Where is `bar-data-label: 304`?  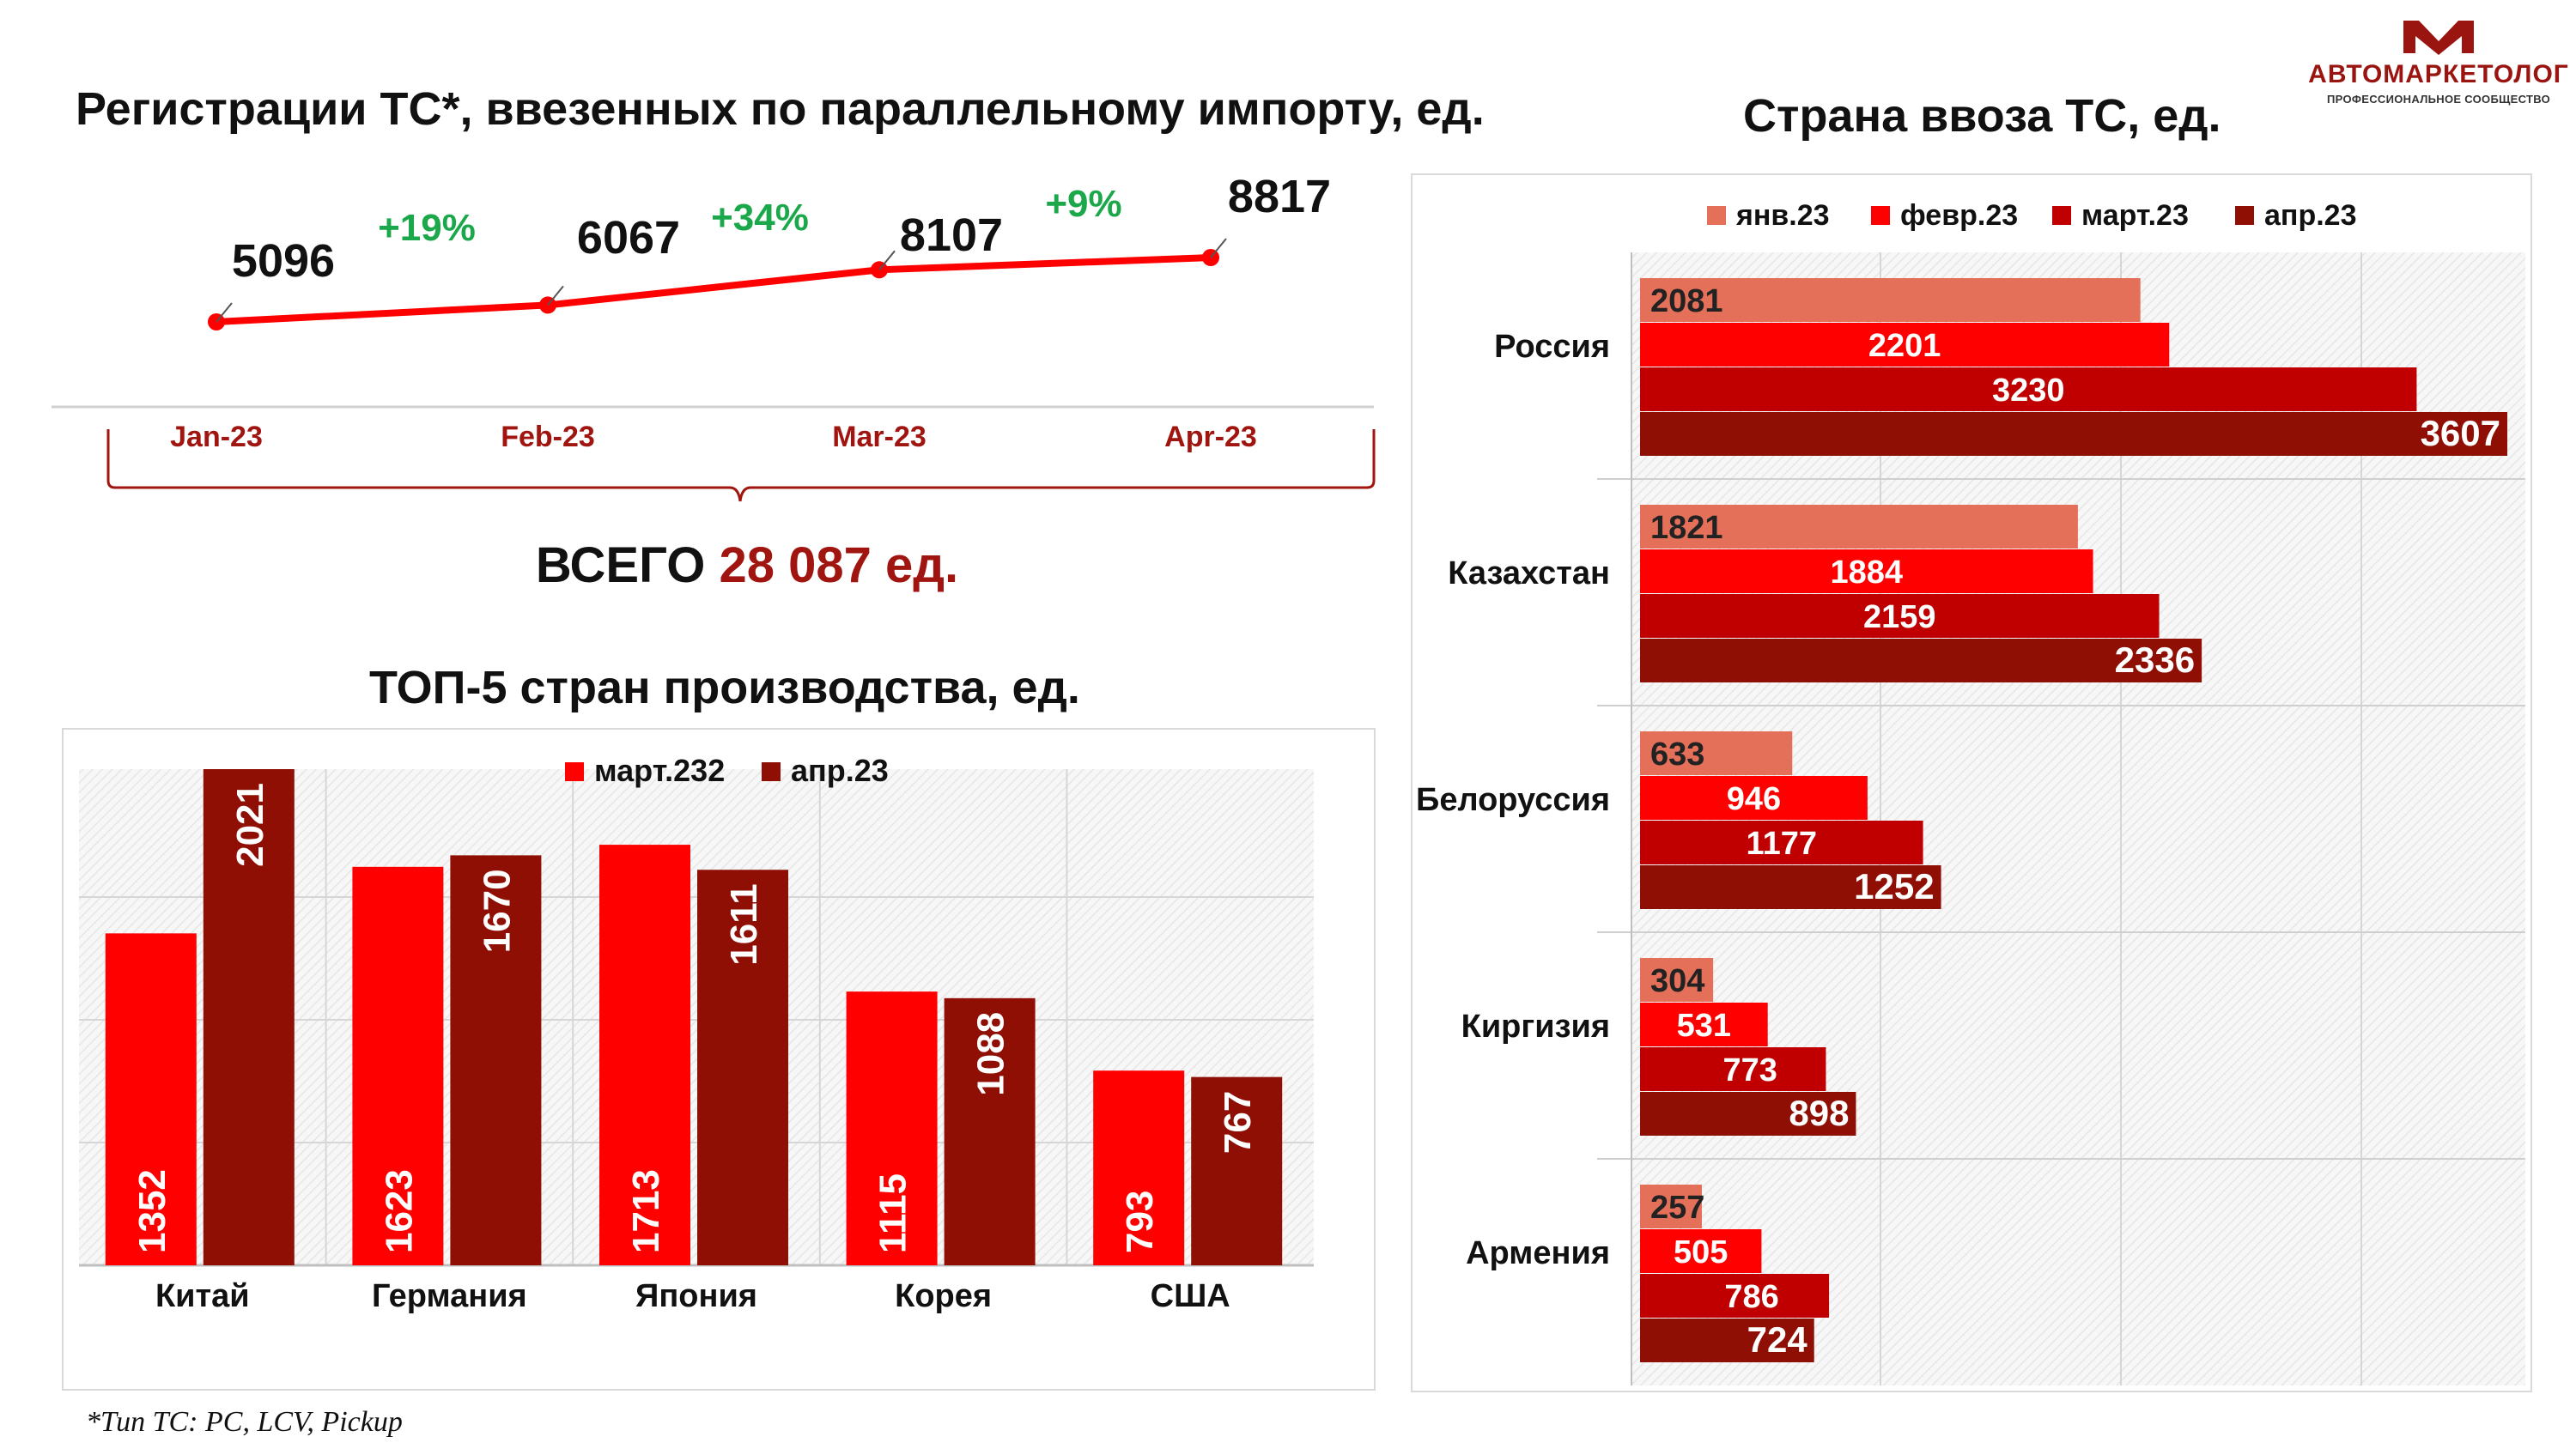 bar-data-label: 304 is located at coordinates (1677, 981).